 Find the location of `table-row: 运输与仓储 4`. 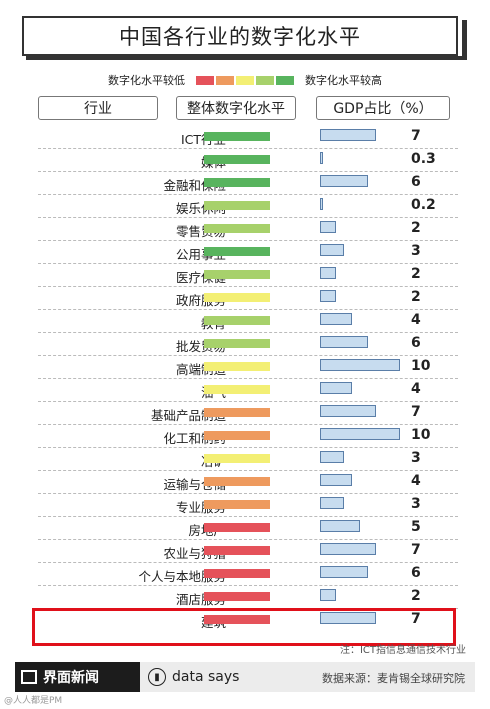

table-row: 运输与仓储 4 is located at coordinates (248, 482).